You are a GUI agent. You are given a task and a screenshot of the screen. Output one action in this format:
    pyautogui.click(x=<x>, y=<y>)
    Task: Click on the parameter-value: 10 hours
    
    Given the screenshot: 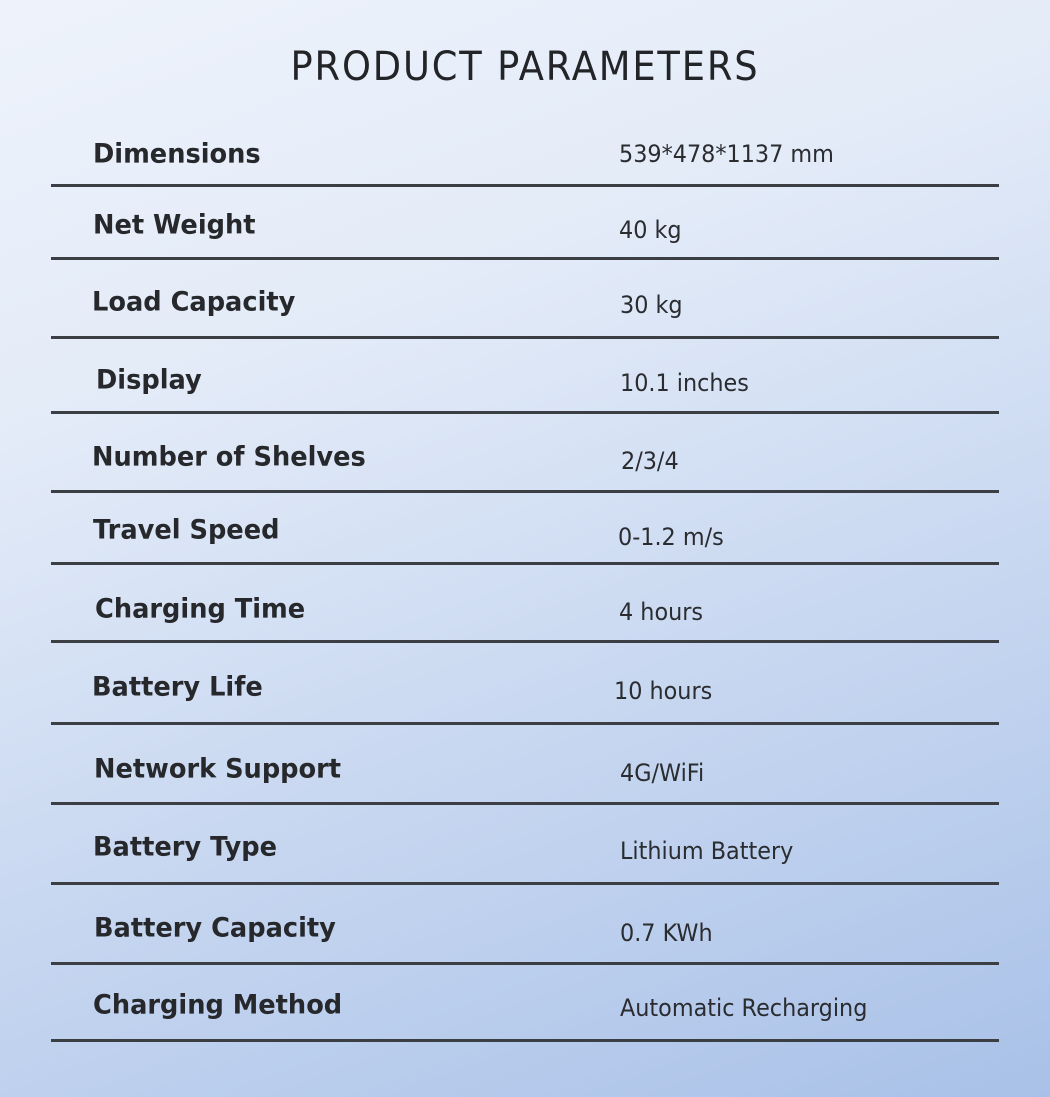 What is the action you would take?
    pyautogui.click(x=663, y=691)
    